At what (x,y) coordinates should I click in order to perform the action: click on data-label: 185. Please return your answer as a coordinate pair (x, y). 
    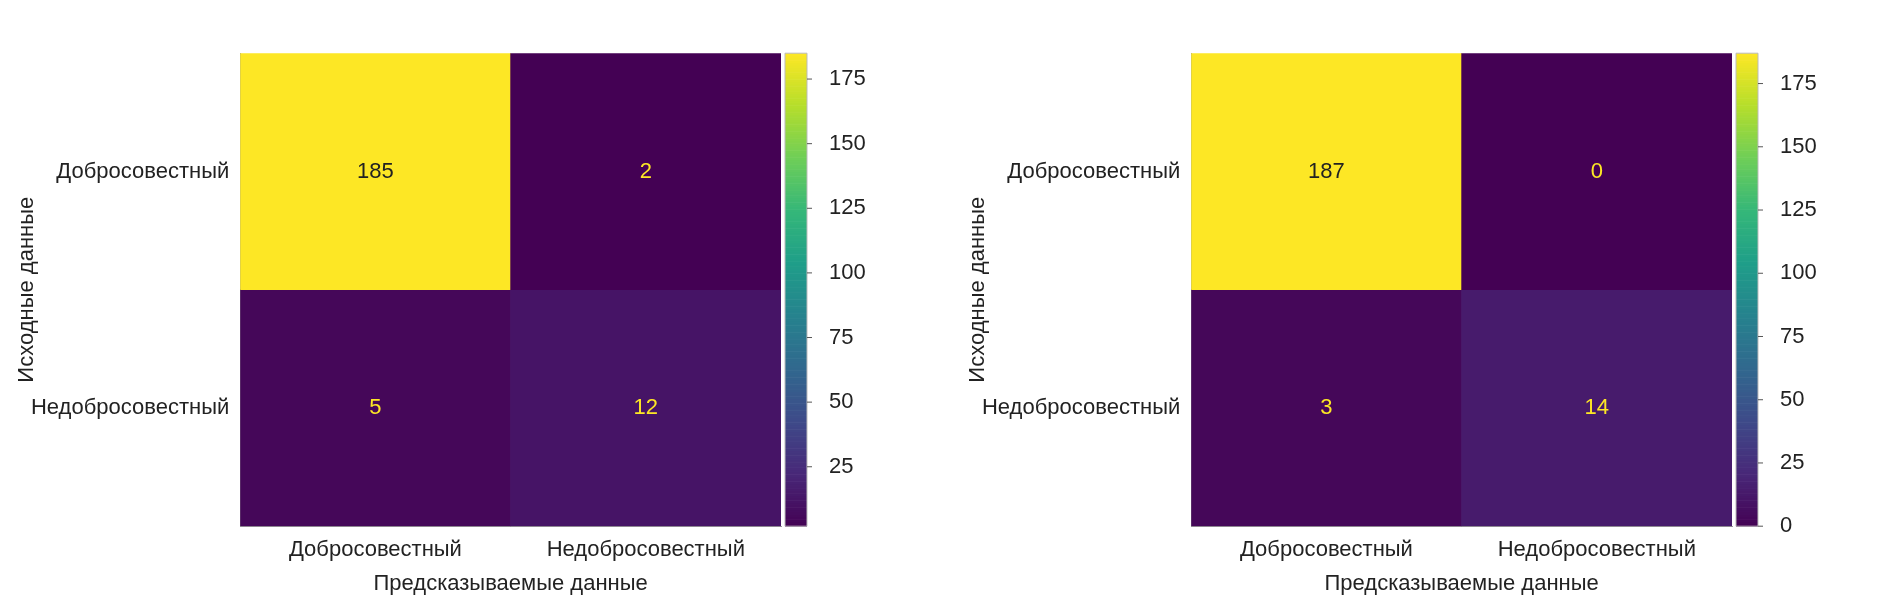
    Looking at the image, I should click on (375, 170).